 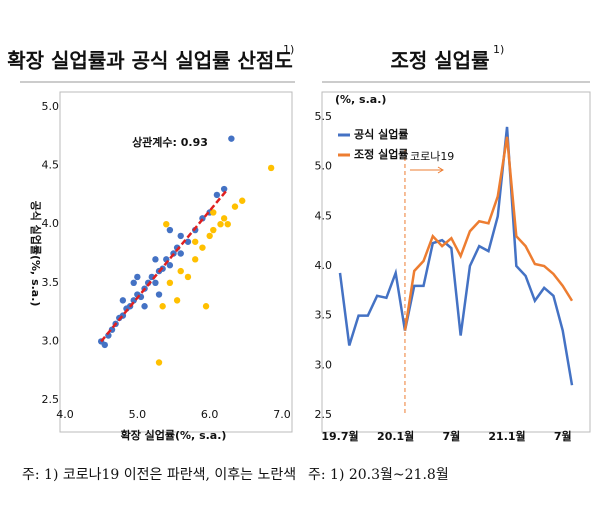 What do you see at coordinates (282, 414) in the screenshot?
I see `x-tick-label: 7.0` at bounding box center [282, 414].